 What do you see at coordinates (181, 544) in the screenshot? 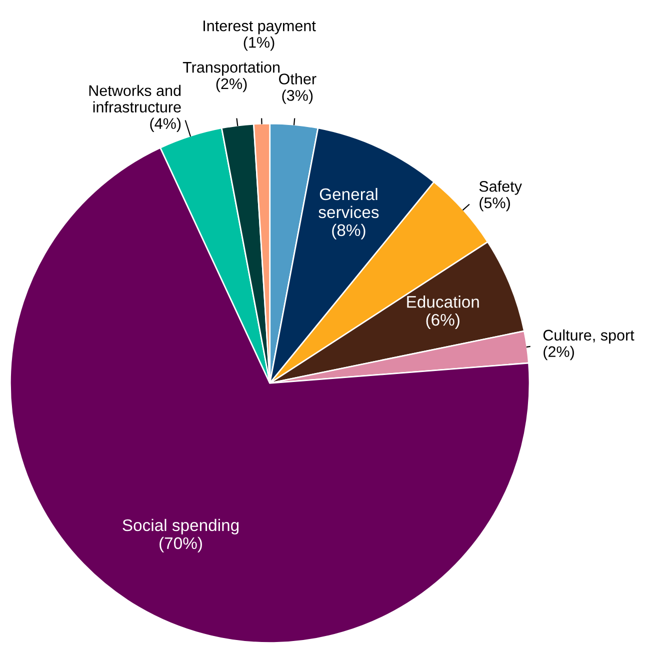
I see `data-label: (70%)` at bounding box center [181, 544].